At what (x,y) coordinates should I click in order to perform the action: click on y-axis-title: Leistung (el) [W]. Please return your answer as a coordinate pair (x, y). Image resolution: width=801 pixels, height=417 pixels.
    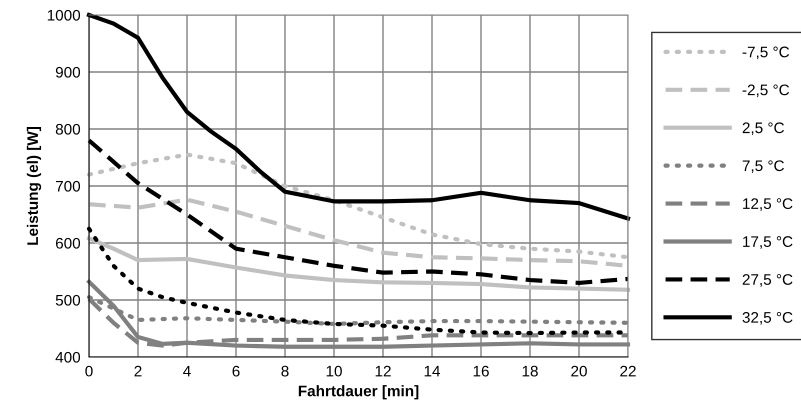
    Looking at the image, I should click on (34, 186).